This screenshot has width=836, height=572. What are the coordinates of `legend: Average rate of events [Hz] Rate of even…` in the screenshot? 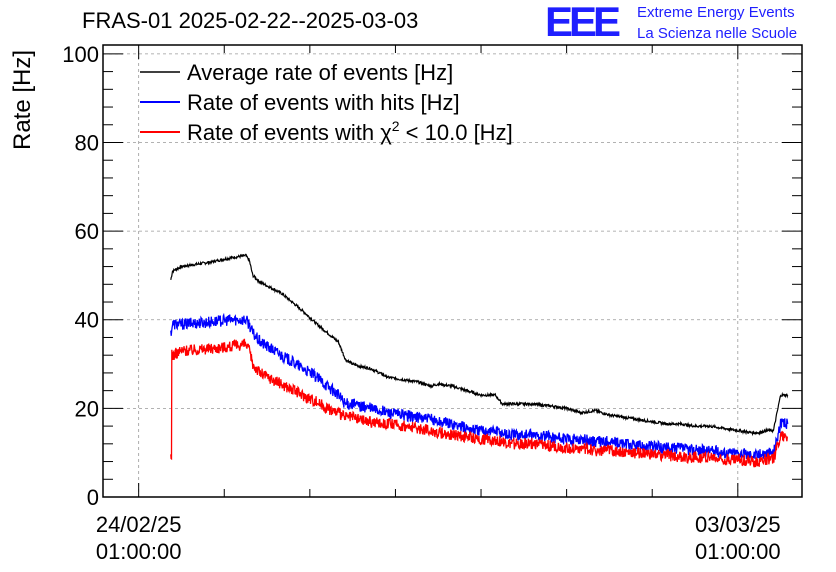 It's located at (326, 102).